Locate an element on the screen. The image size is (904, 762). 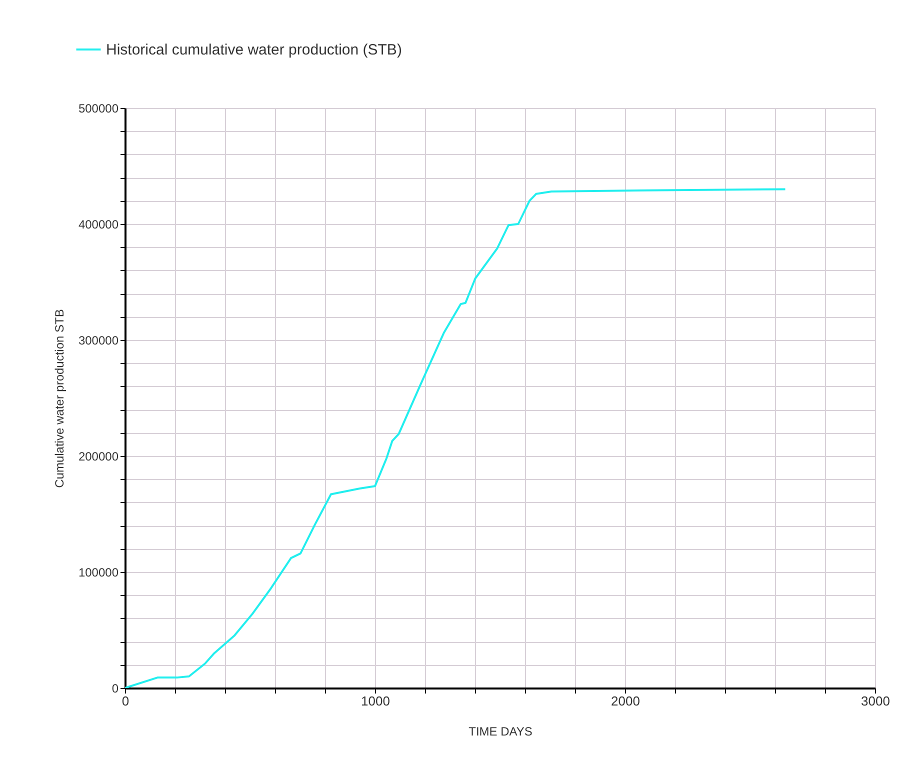
y-tick-label: 200000 is located at coordinates (98, 457).